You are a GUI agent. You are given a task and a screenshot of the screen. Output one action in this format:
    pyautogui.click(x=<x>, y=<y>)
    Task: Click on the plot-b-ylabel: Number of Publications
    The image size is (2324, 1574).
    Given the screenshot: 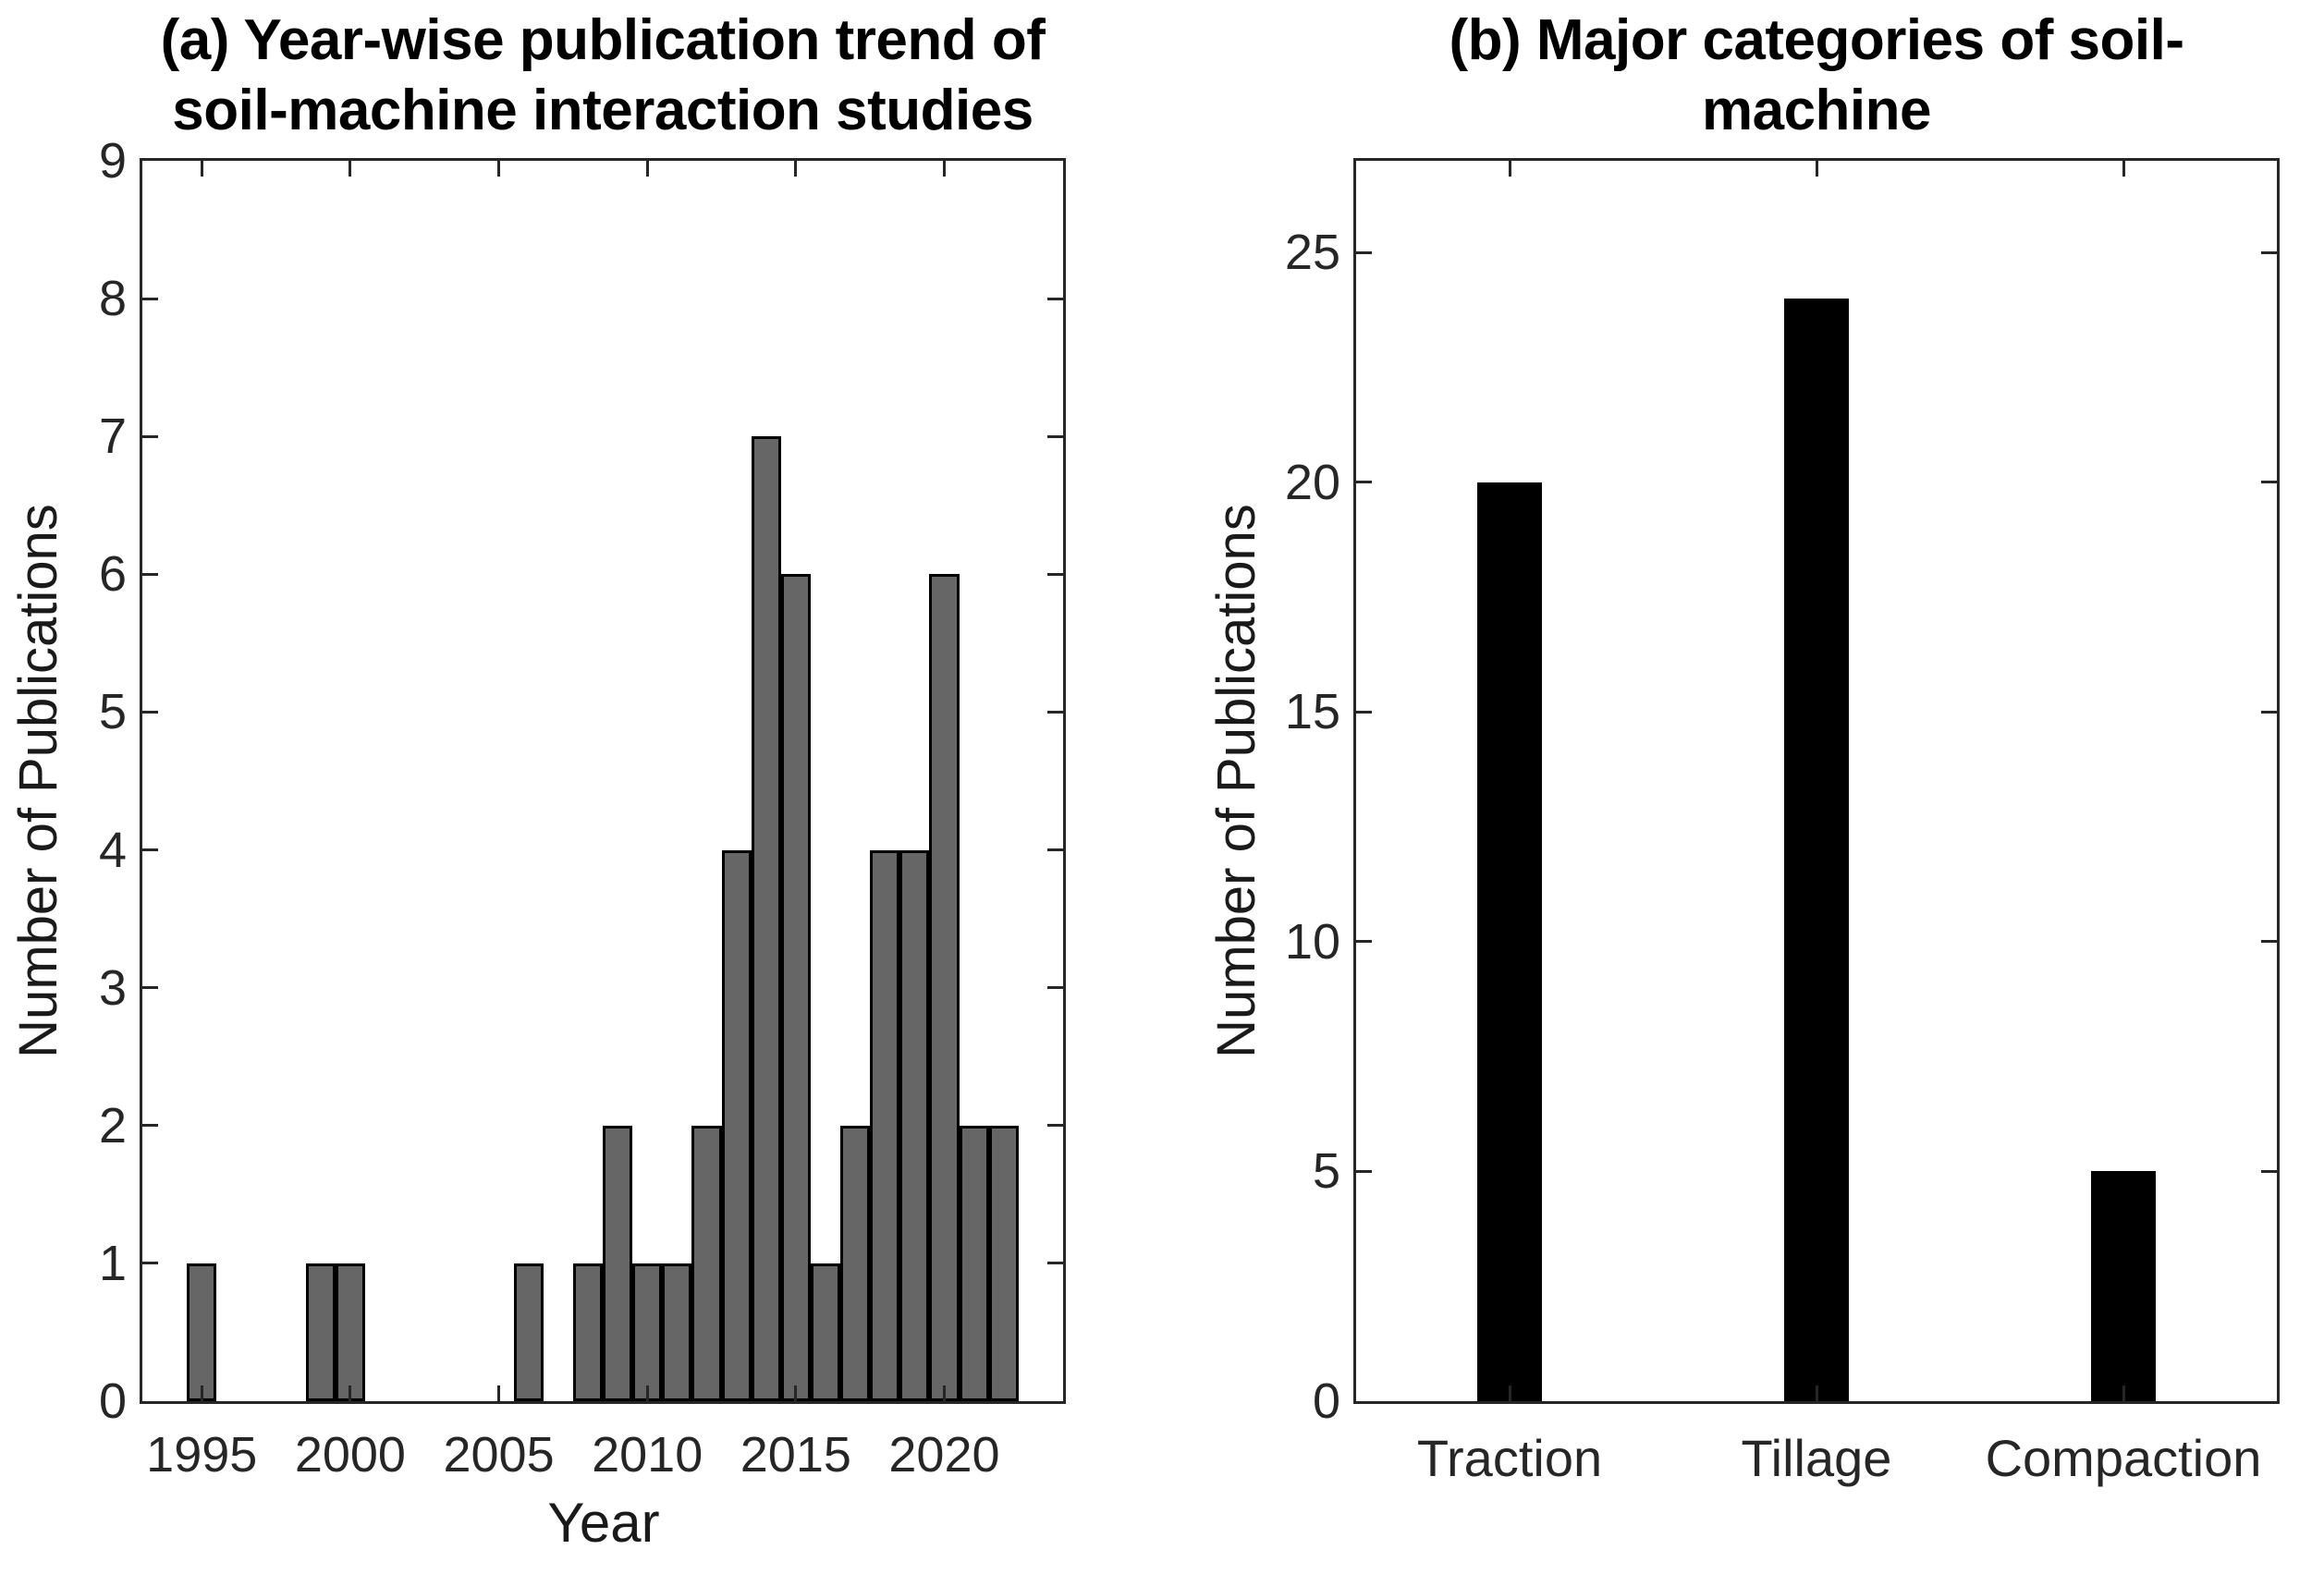 What is the action you would take?
    pyautogui.click(x=1236, y=781)
    